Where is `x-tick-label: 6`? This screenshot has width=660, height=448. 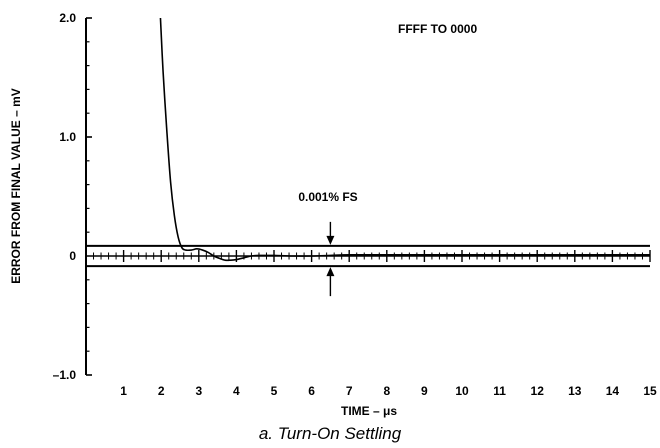 x-tick-label: 6 is located at coordinates (311, 391).